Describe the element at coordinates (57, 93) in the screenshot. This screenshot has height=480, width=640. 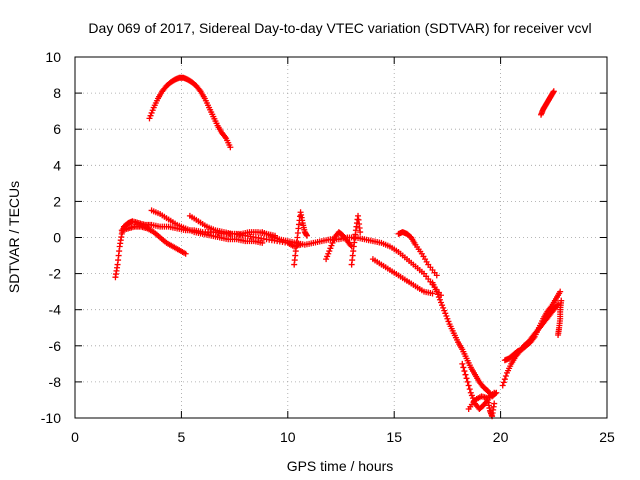
I see `y-tick-label: 8` at that location.